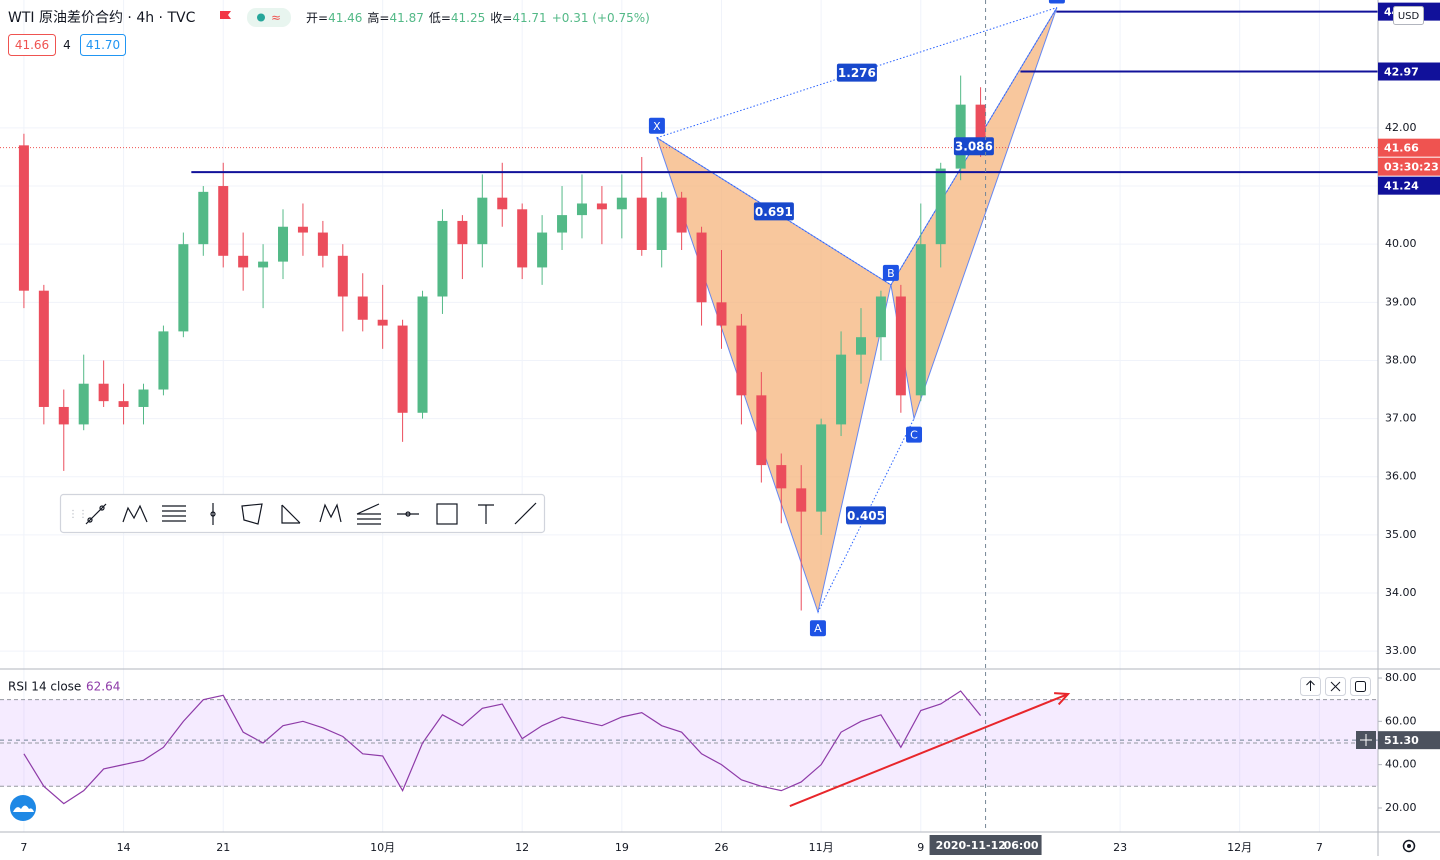 This screenshot has width=1440, height=860. I want to click on ratio-label: 0.691, so click(774, 212).